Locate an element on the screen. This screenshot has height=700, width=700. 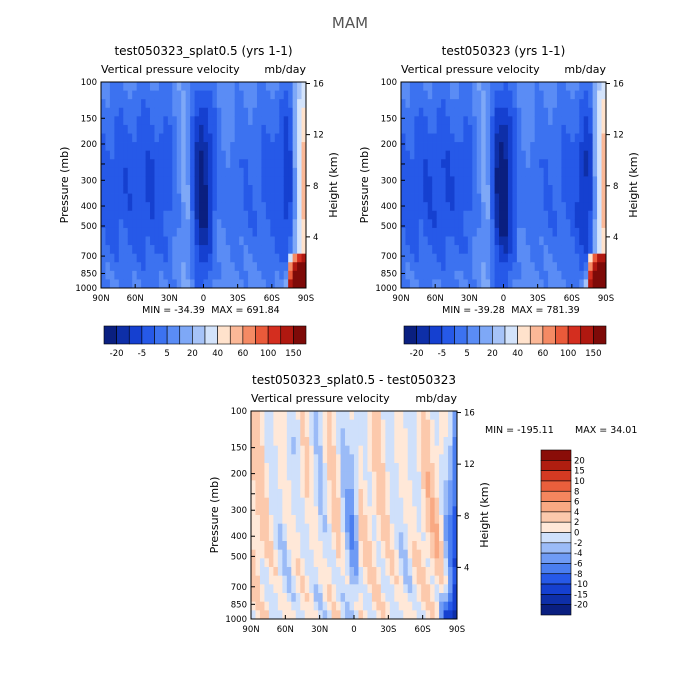
y-tick-label: 400 is located at coordinates (89, 207).